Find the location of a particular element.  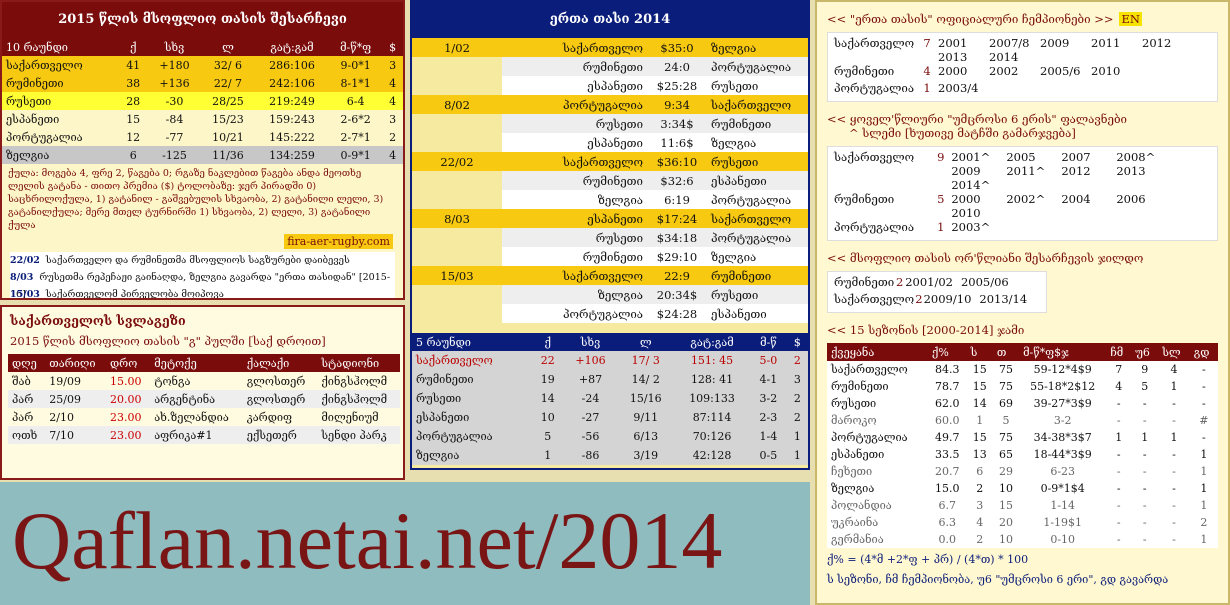

match-date: 8/03 is located at coordinates (457, 218).